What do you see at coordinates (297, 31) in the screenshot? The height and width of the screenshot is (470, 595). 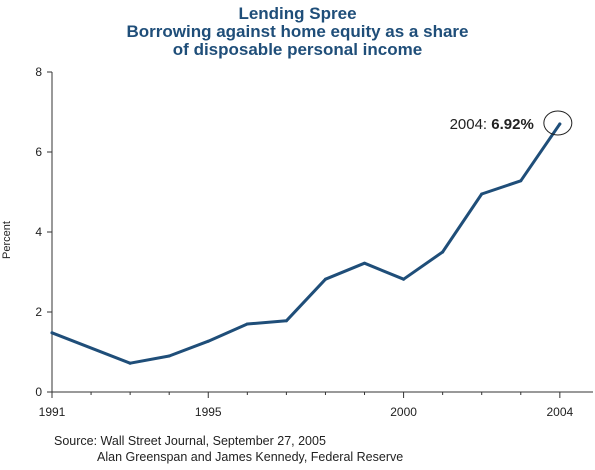 I see `chart-subtitle-line1: Borrowing against home equity as a share` at bounding box center [297, 31].